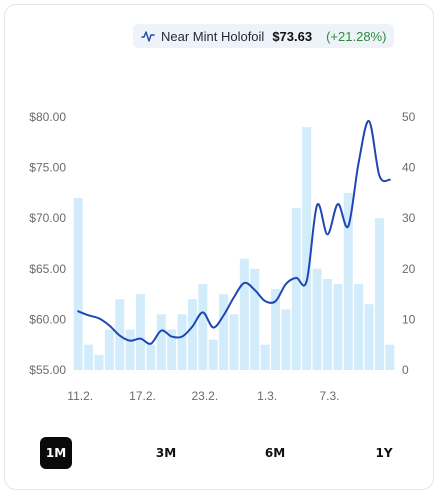 The height and width of the screenshot is (498, 440). What do you see at coordinates (409, 269) in the screenshot?
I see `y-right-tick-label: 20` at bounding box center [409, 269].